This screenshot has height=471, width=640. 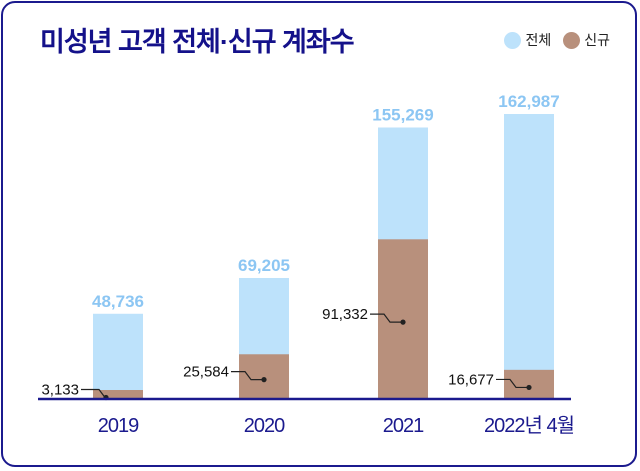 What do you see at coordinates (264, 426) in the screenshot?
I see `x-tick-label: 2020` at bounding box center [264, 426].